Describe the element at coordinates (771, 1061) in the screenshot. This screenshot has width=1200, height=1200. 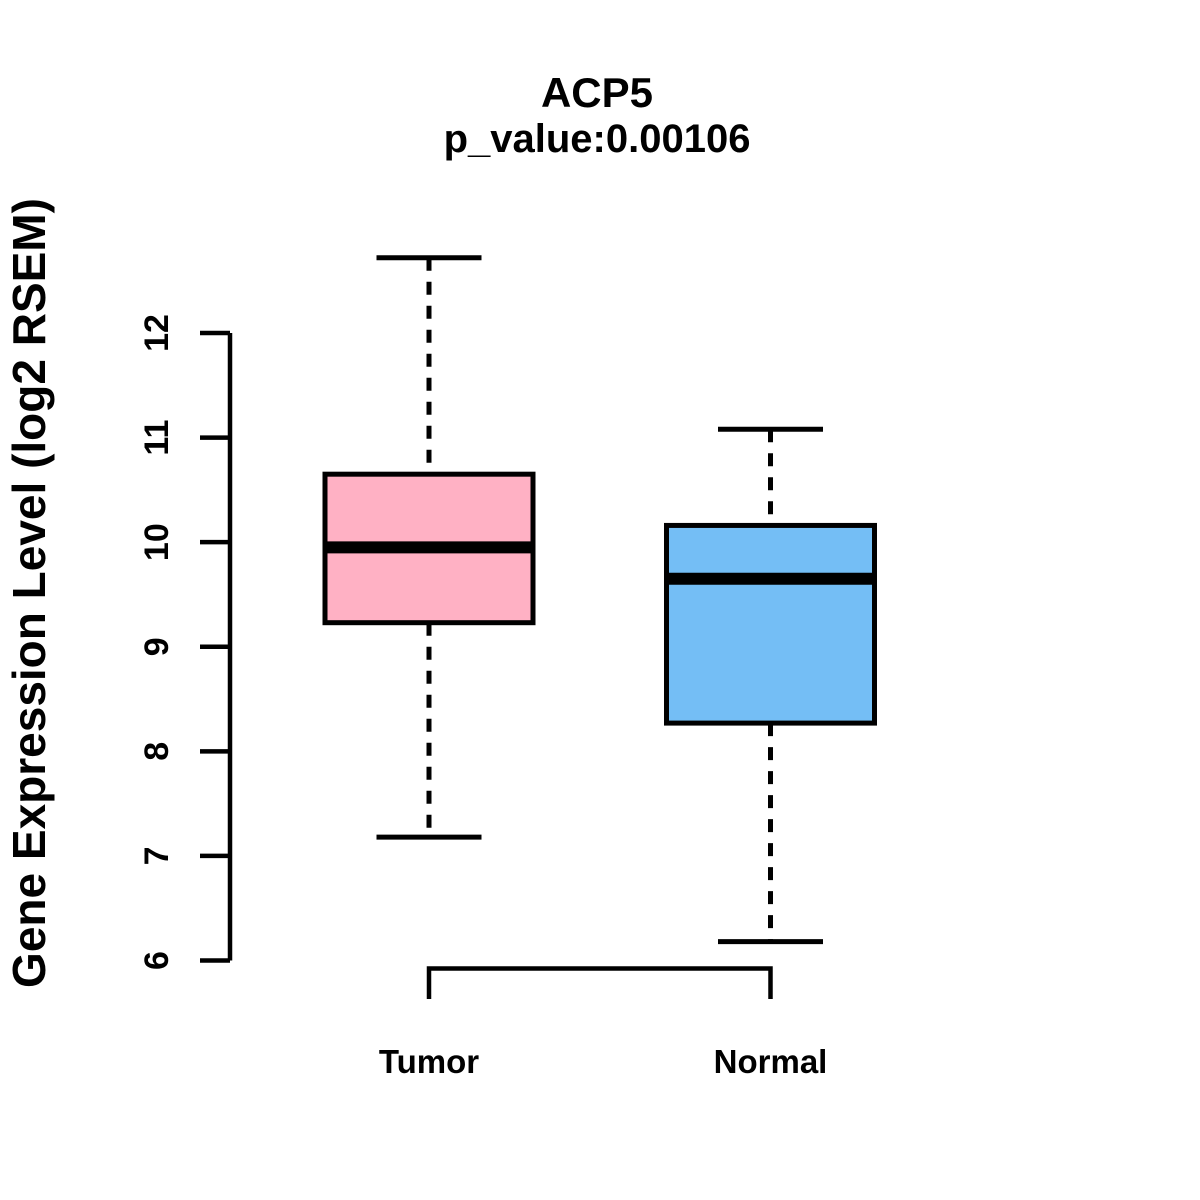
I see `category-label-normal: Normal` at that location.